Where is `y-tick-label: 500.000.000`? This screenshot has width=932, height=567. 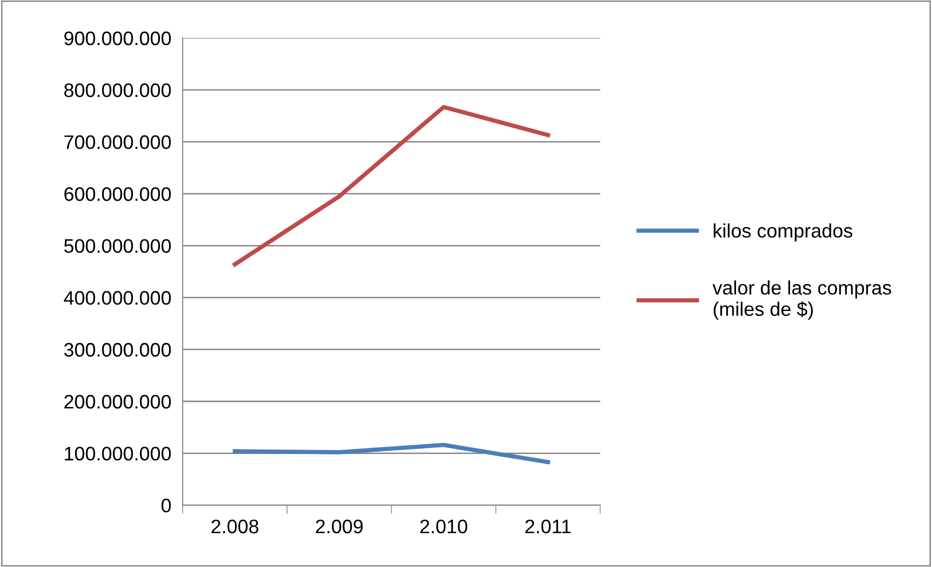
y-tick-label: 500.000.000 is located at coordinates (117, 246).